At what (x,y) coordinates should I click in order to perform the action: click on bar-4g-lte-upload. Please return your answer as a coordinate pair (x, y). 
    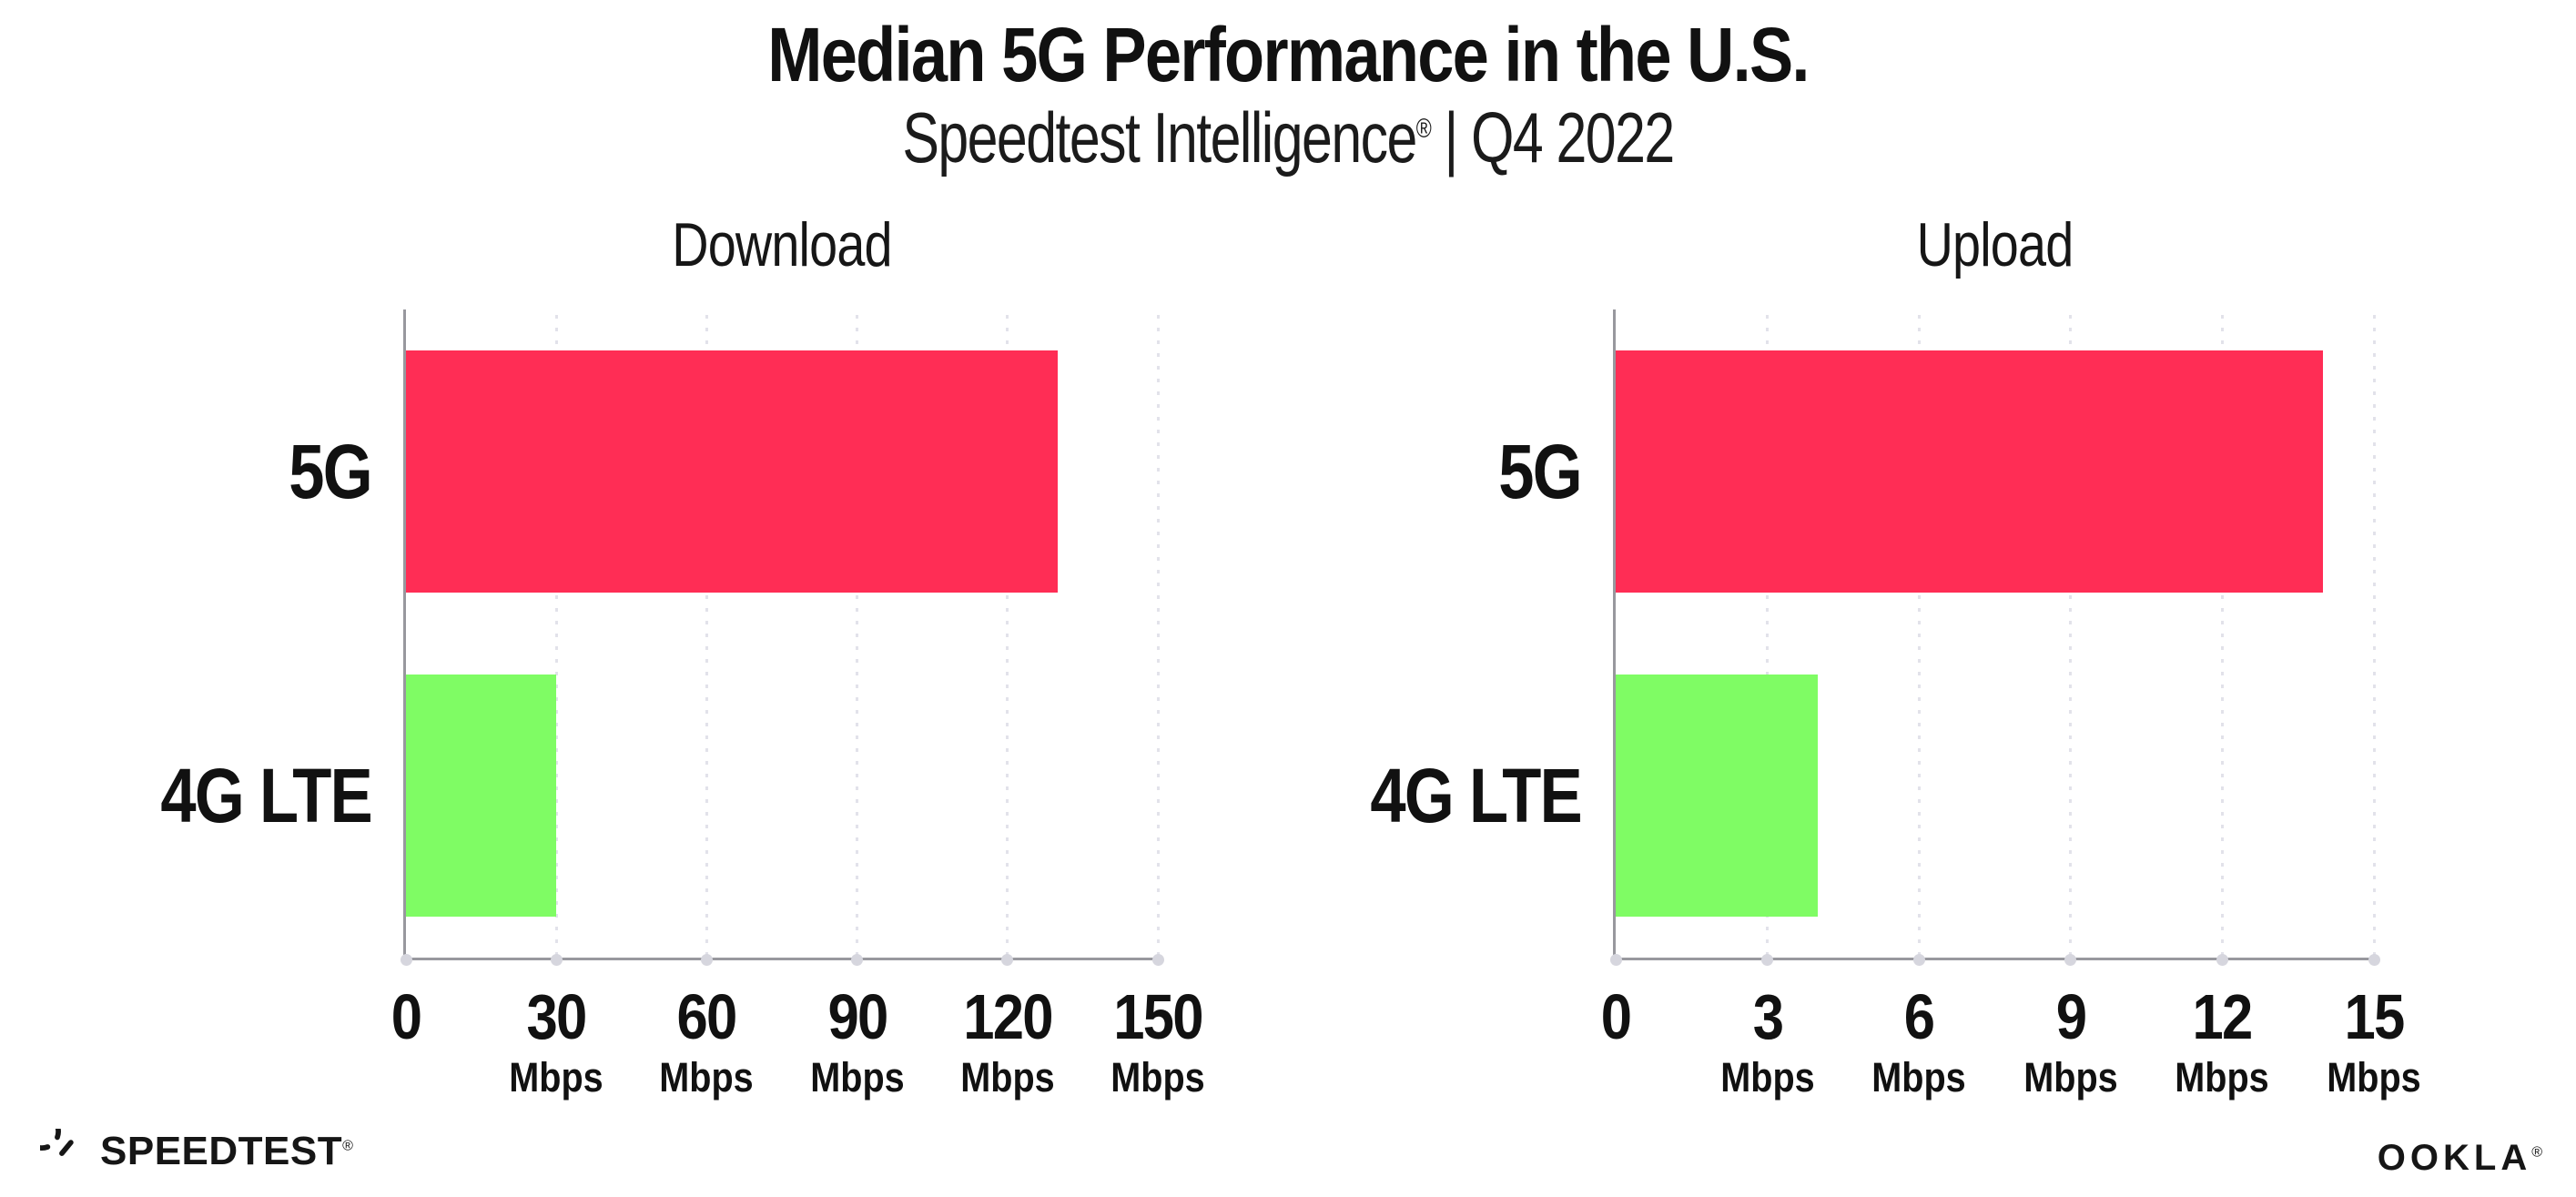
    Looking at the image, I should click on (1717, 796).